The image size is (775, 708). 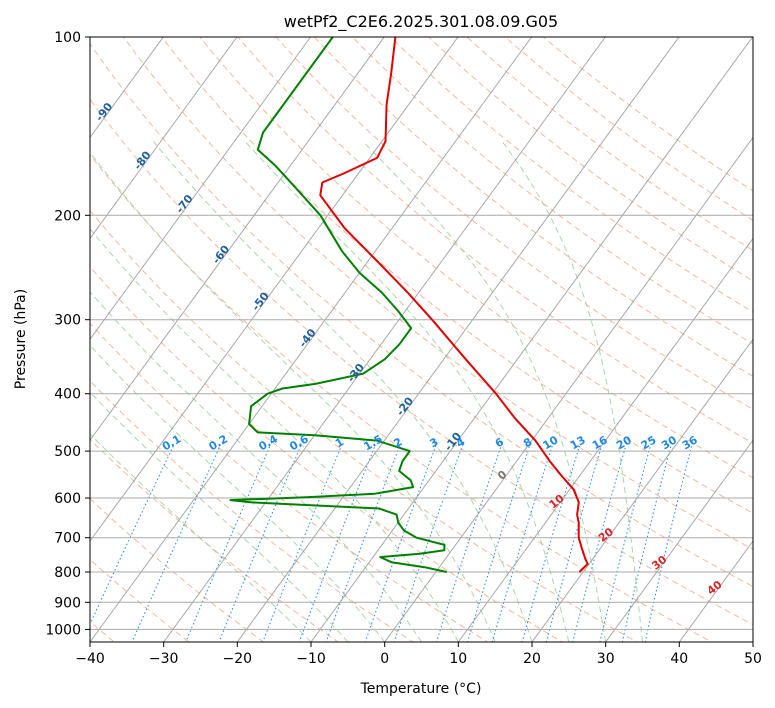 I want to click on isotherm-label: -70, so click(x=184, y=204).